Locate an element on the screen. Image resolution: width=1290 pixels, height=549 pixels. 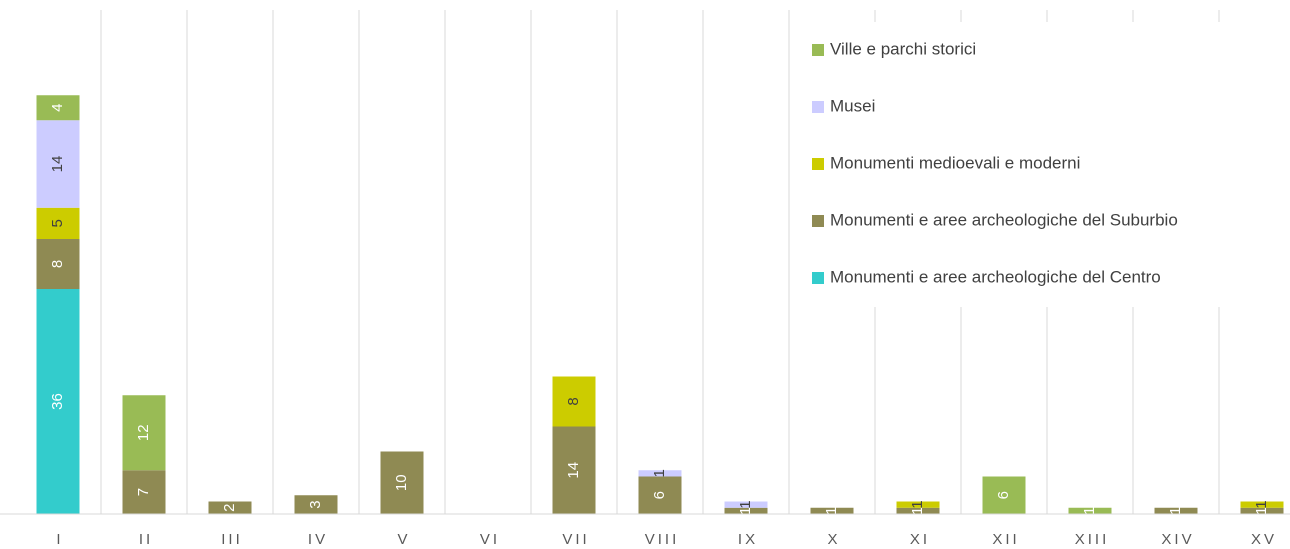
x-tick-label: I is located at coordinates (59, 539).